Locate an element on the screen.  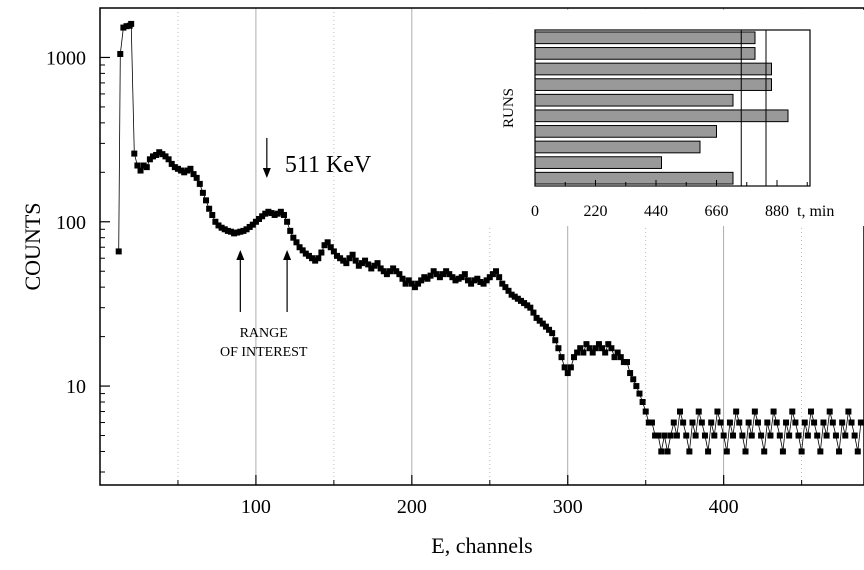
x-tick-label: 200 is located at coordinates (412, 507).